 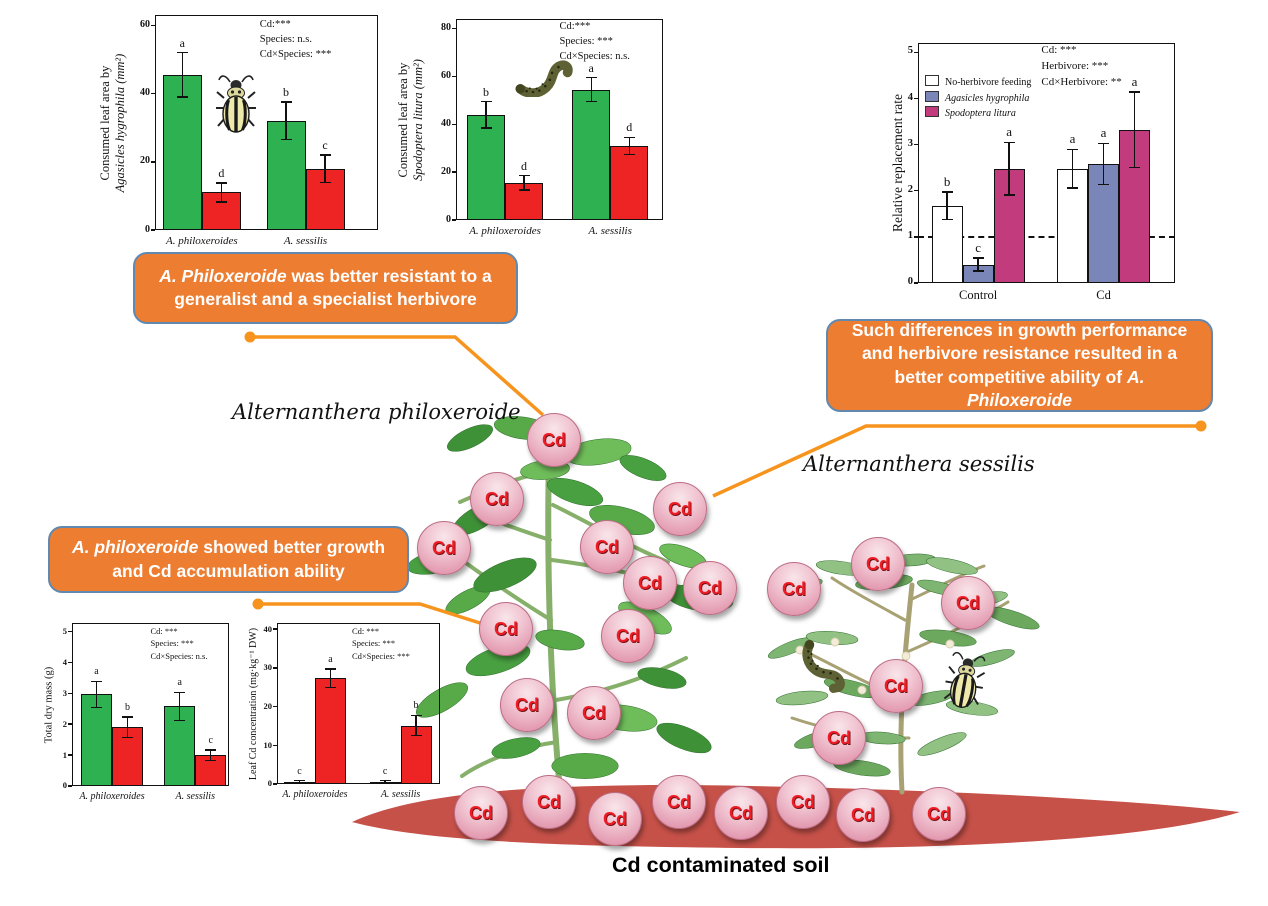 I want to click on y-tick-label: 80, so click(x=446, y=28).